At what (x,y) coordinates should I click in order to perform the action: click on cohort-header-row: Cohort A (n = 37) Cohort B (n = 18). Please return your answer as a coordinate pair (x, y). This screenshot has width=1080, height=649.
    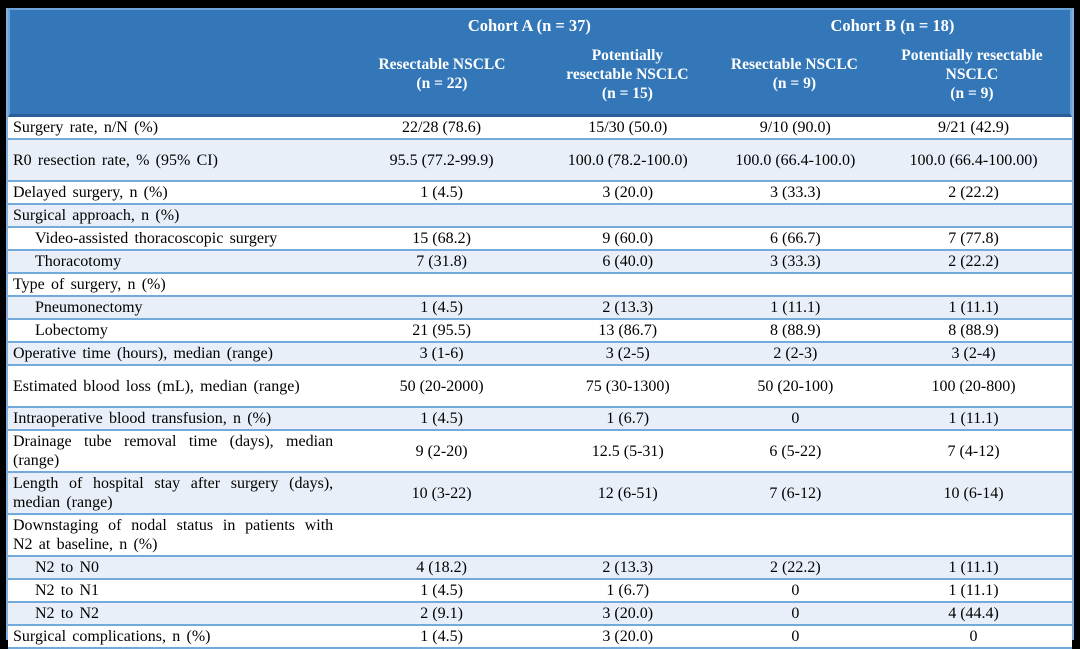
    Looking at the image, I should click on (540, 27).